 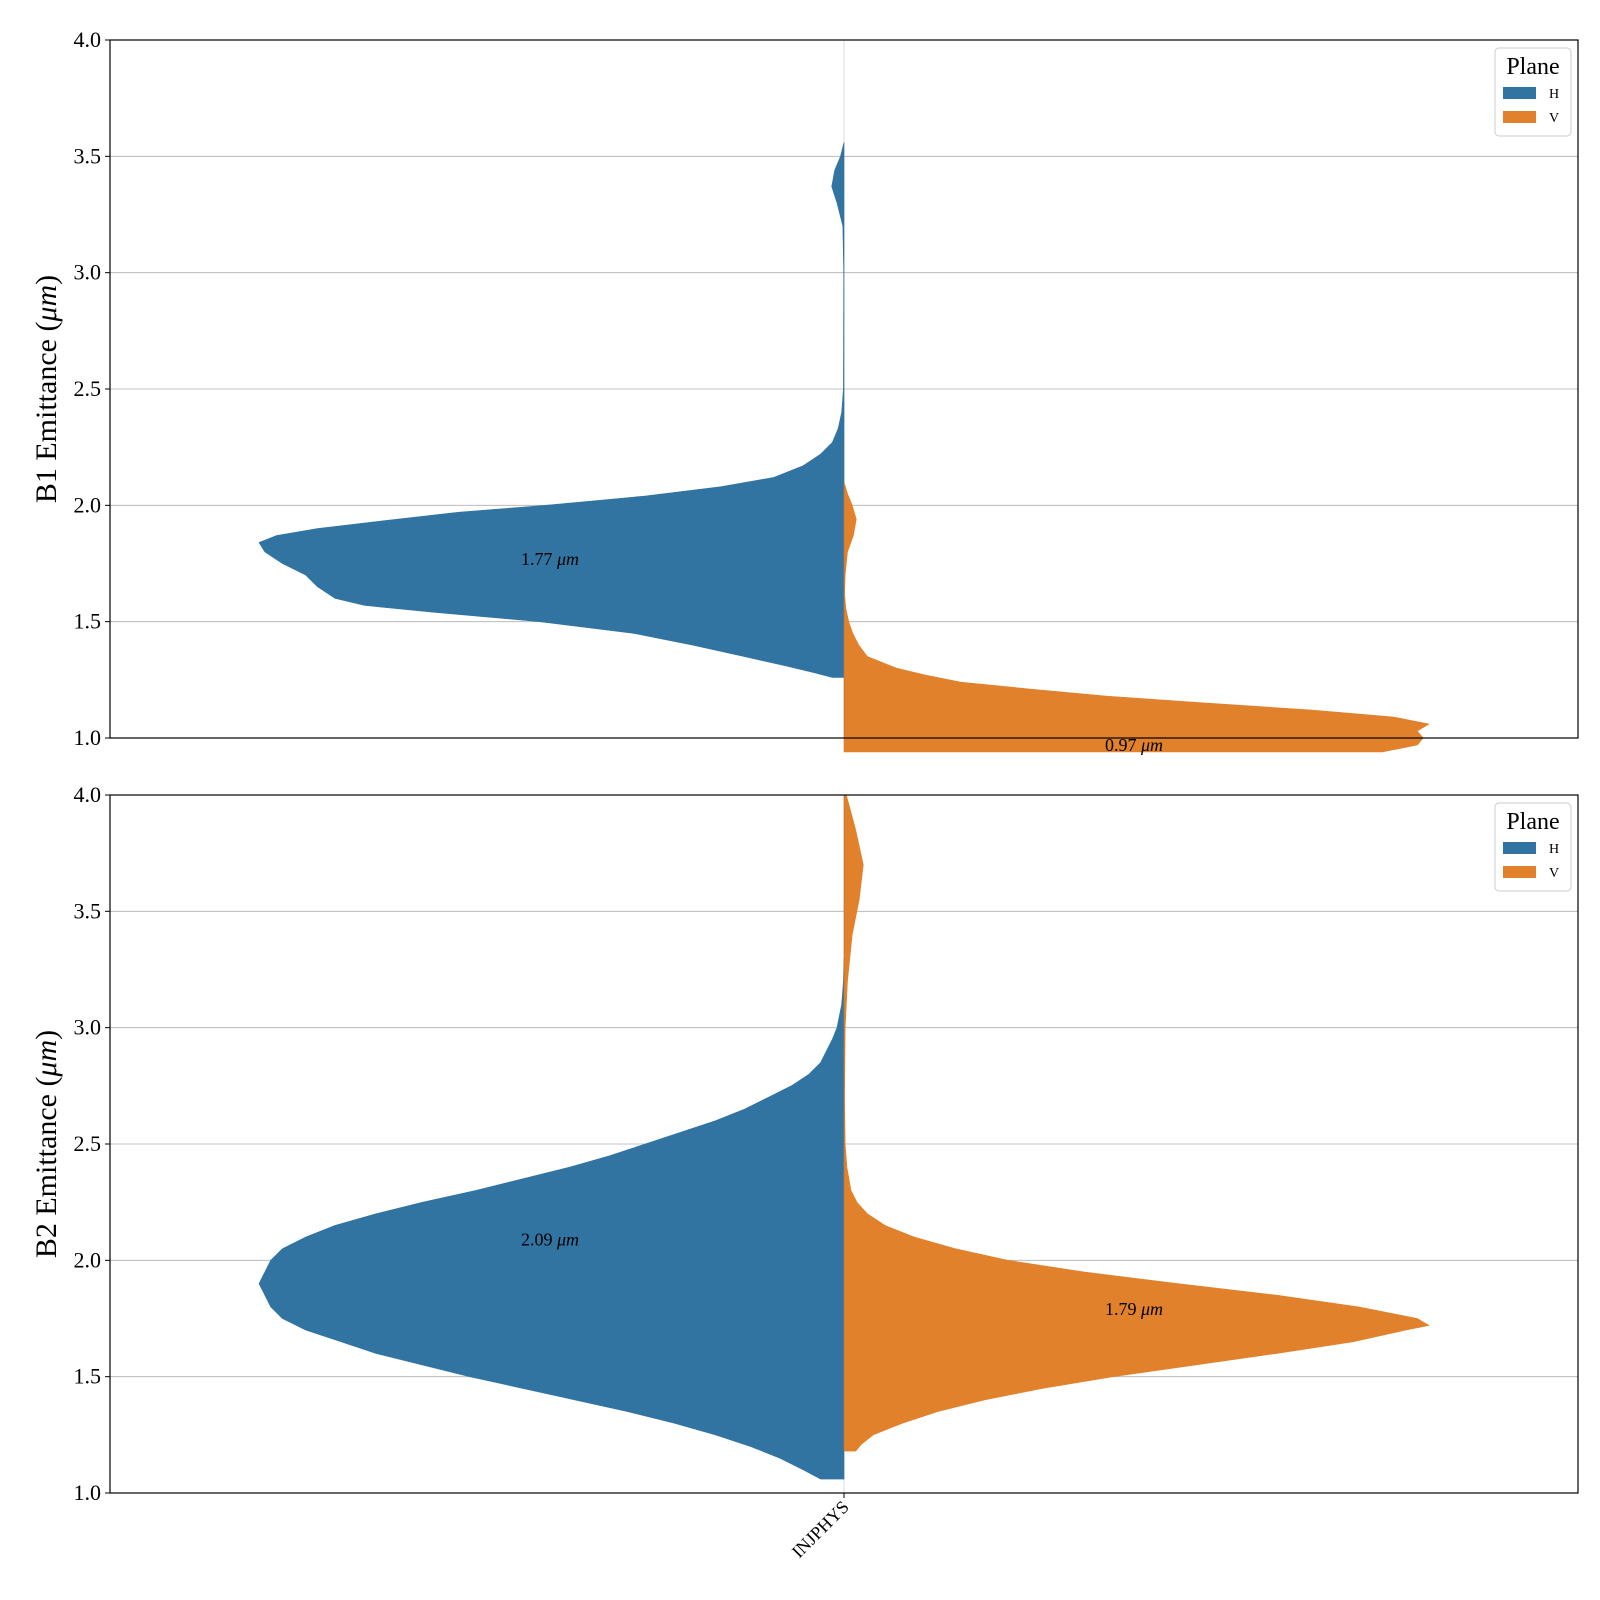 What do you see at coordinates (1554, 873) in the screenshot?
I see `b2-legend-label-v: V` at bounding box center [1554, 873].